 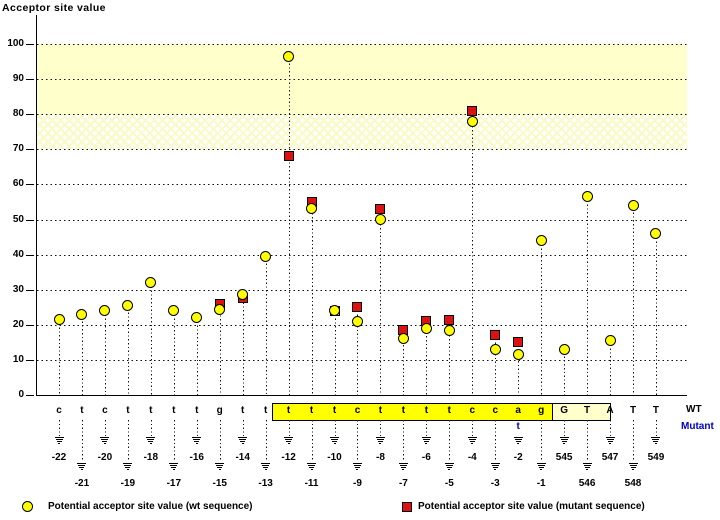 What do you see at coordinates (18, 114) in the screenshot?
I see `y-tick-label-80: 80` at bounding box center [18, 114].